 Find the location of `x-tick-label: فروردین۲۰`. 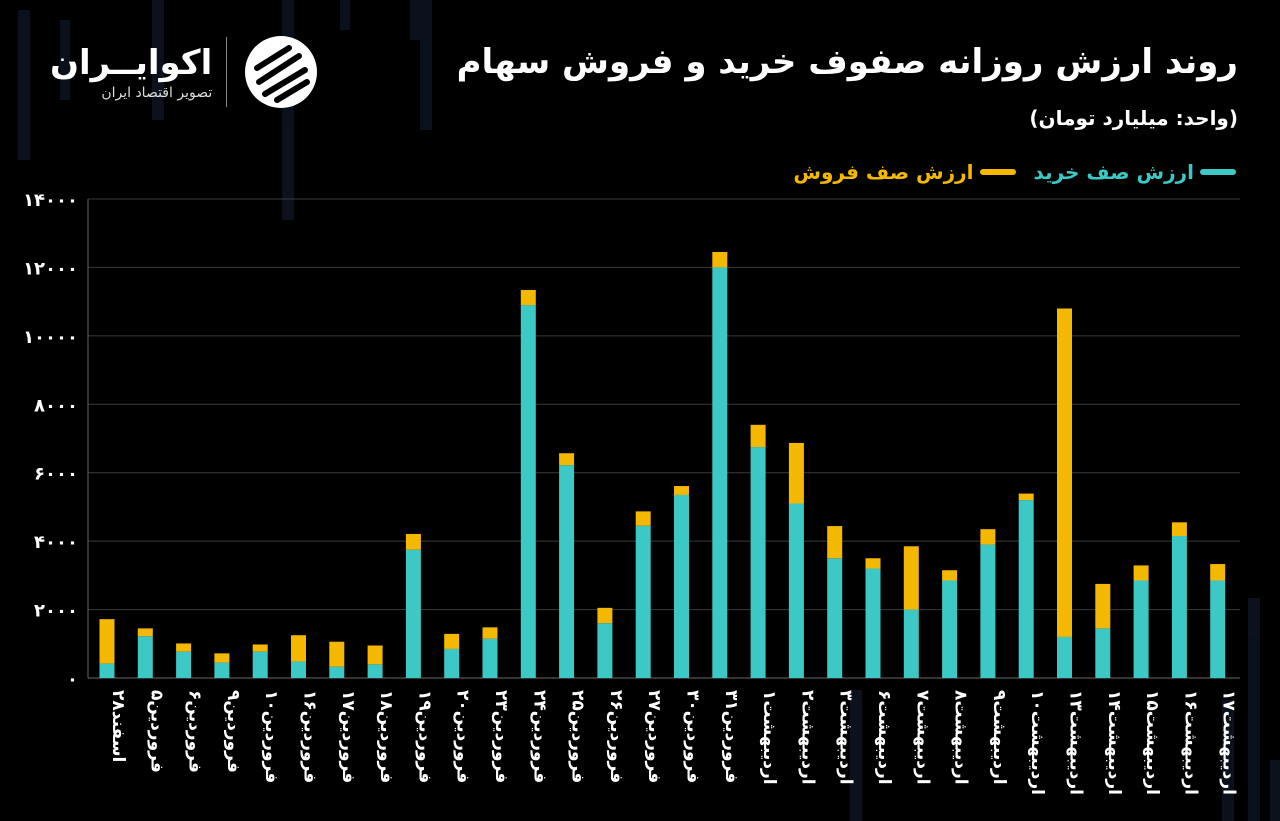

x-tick-label: فروردین۲۰ is located at coordinates (463, 736).